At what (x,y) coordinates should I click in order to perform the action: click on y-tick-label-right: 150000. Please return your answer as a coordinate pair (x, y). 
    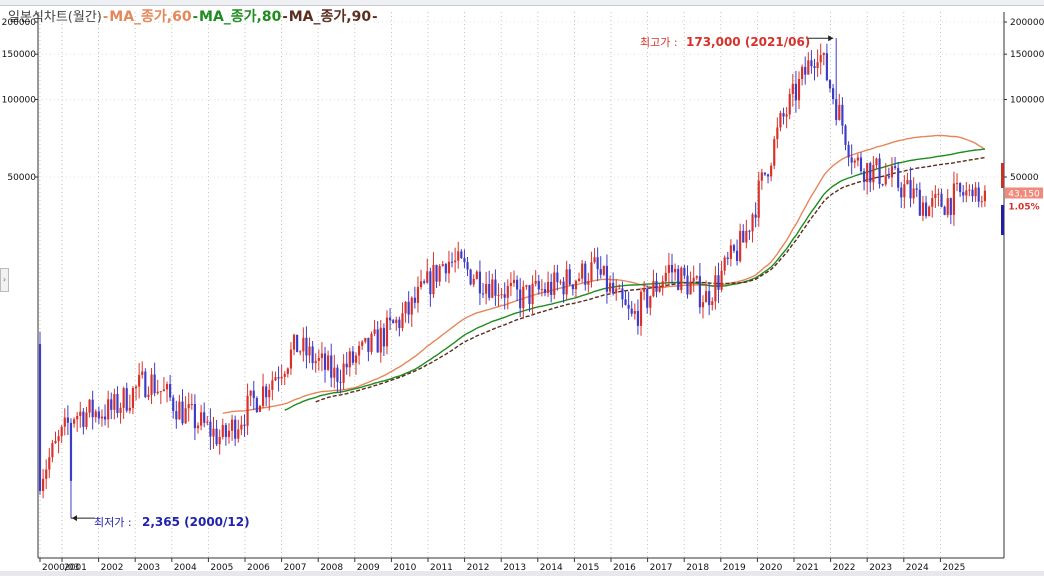
    Looking at the image, I should click on (1027, 55).